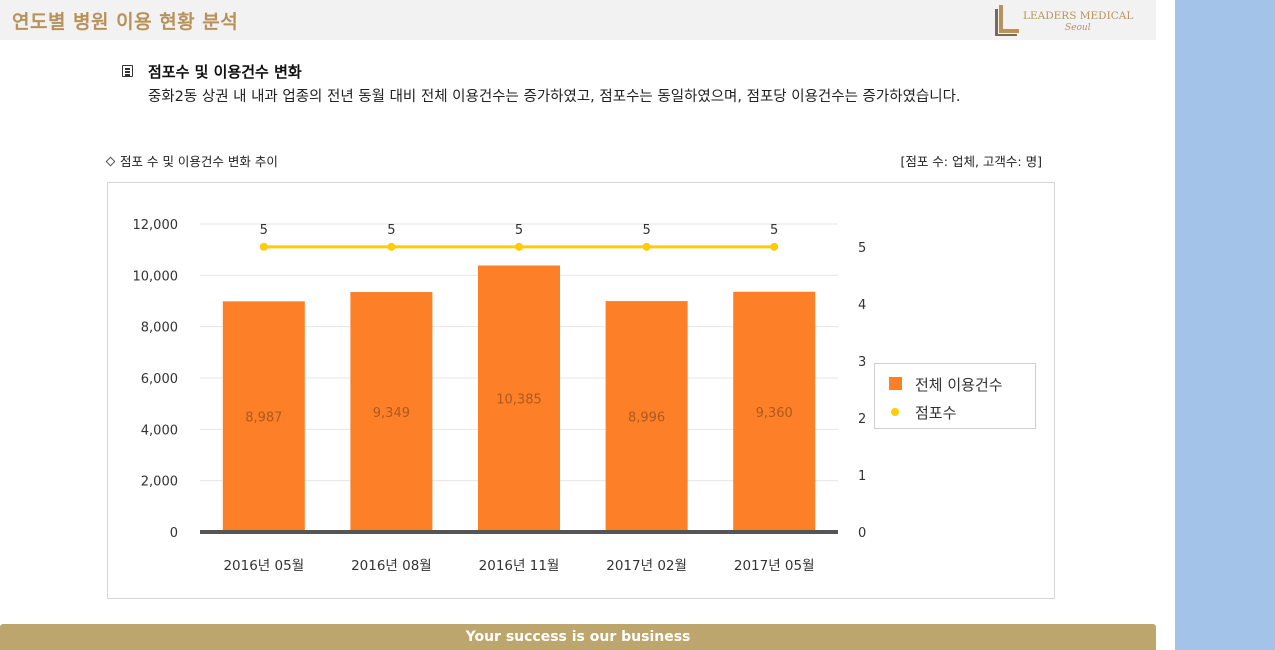  What do you see at coordinates (263, 566) in the screenshot?
I see `x-axis-tick-label: 2016년 05월` at bounding box center [263, 566].